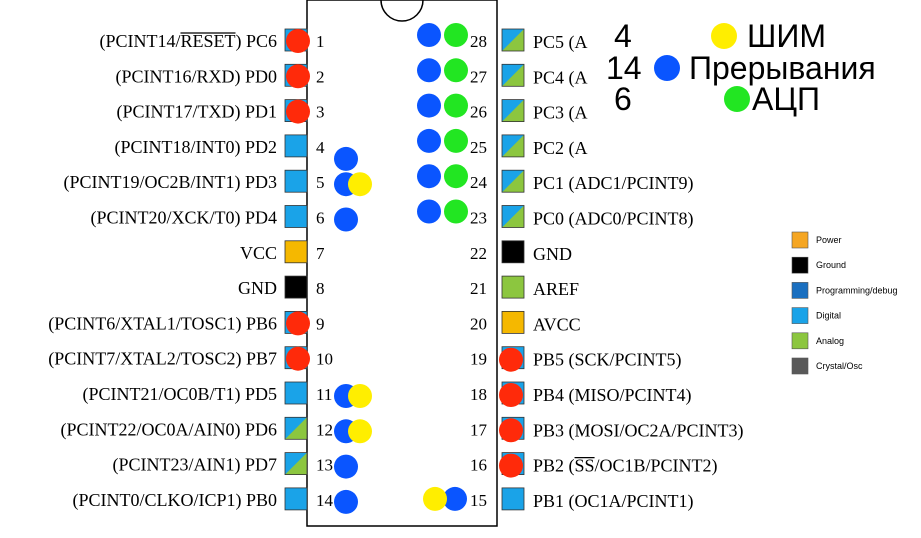 The height and width of the screenshot is (538, 921). I want to click on pin-label: (PCINT7/XTAL2/TOSC2) PB7, so click(162, 359).